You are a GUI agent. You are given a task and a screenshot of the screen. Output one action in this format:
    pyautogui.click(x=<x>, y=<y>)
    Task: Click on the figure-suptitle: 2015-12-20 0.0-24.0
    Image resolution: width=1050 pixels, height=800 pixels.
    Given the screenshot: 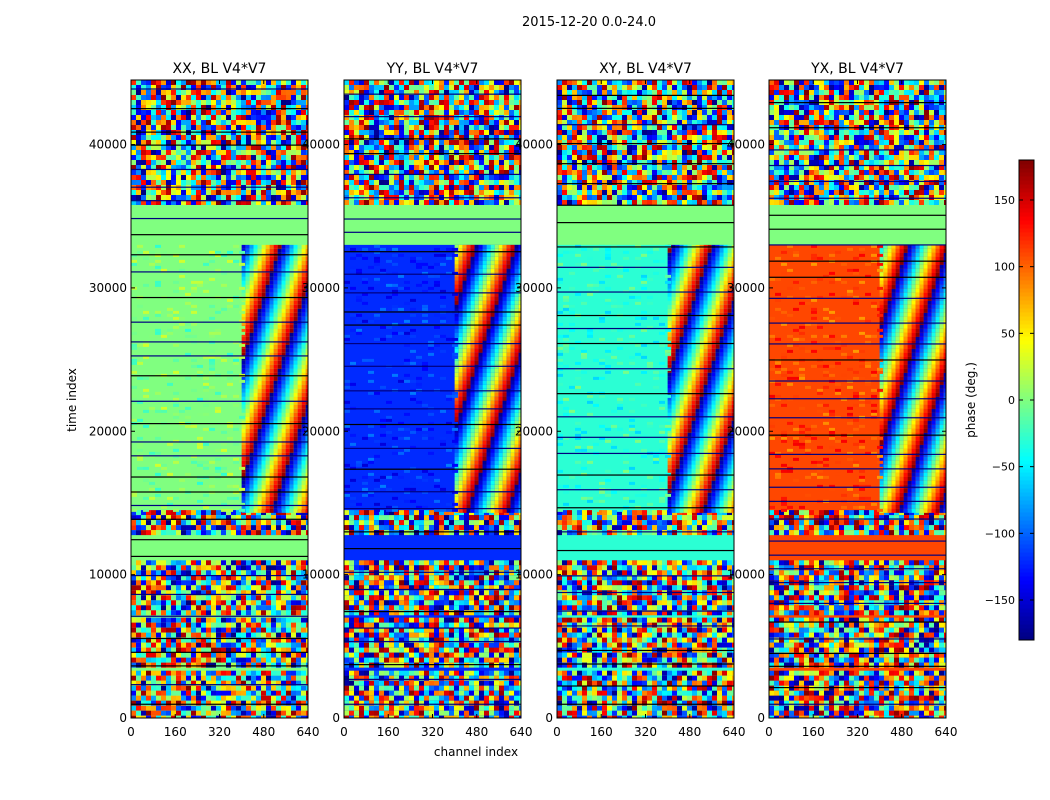 What is the action you would take?
    pyautogui.click(x=589, y=22)
    